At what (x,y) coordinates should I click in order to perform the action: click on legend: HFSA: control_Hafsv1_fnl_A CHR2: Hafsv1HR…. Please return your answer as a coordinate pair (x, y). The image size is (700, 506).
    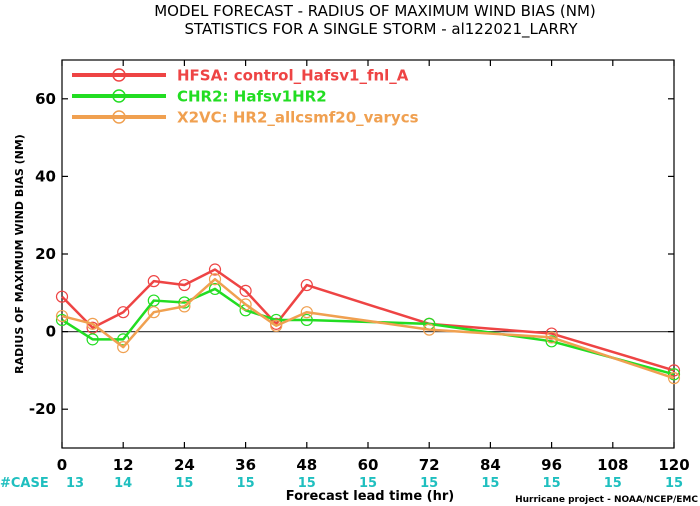
    Looking at the image, I should click on (245, 97).